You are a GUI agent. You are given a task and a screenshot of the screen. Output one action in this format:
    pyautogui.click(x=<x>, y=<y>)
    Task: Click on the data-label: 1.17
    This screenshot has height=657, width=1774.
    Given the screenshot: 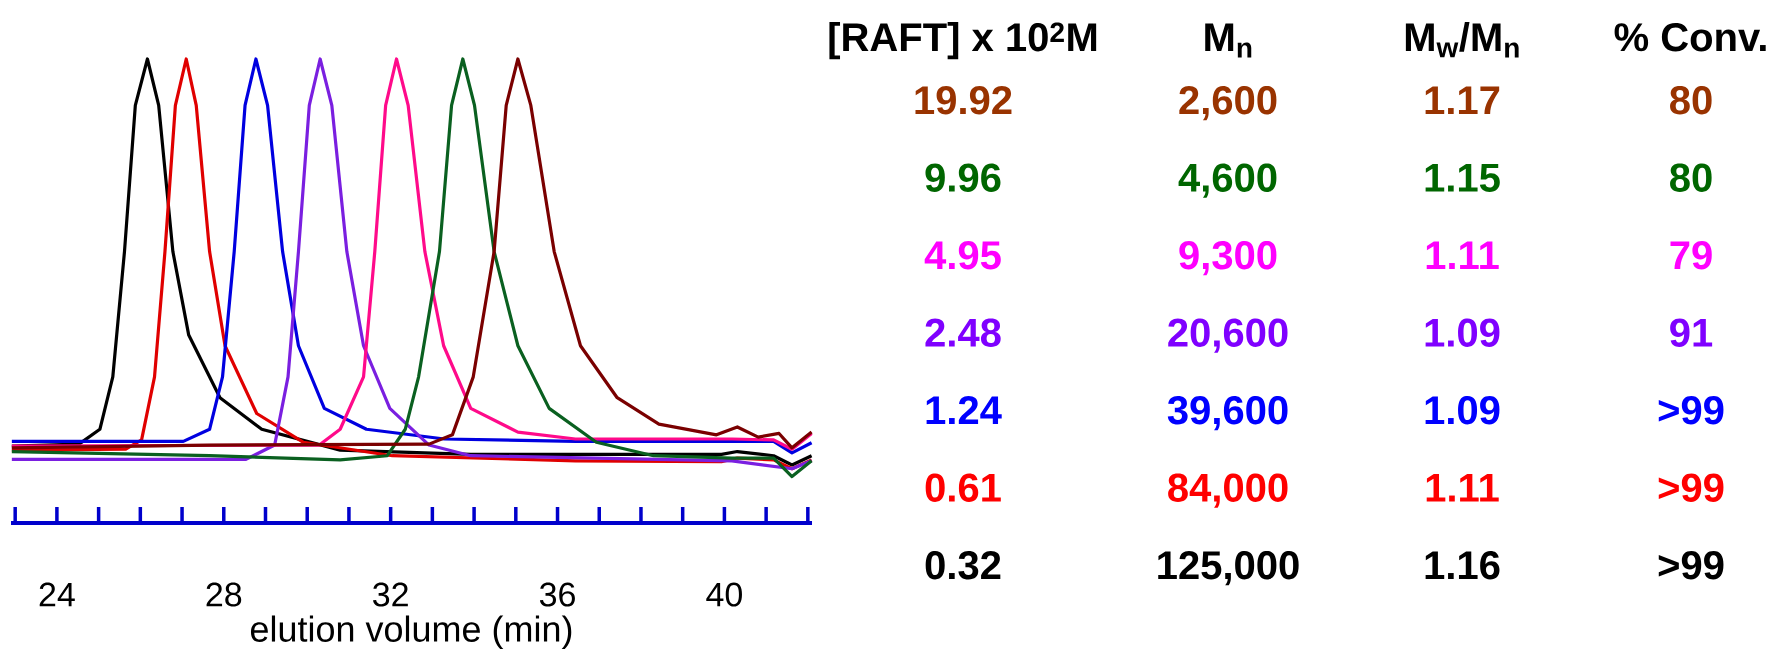 What is the action you would take?
    pyautogui.click(x=1462, y=100)
    